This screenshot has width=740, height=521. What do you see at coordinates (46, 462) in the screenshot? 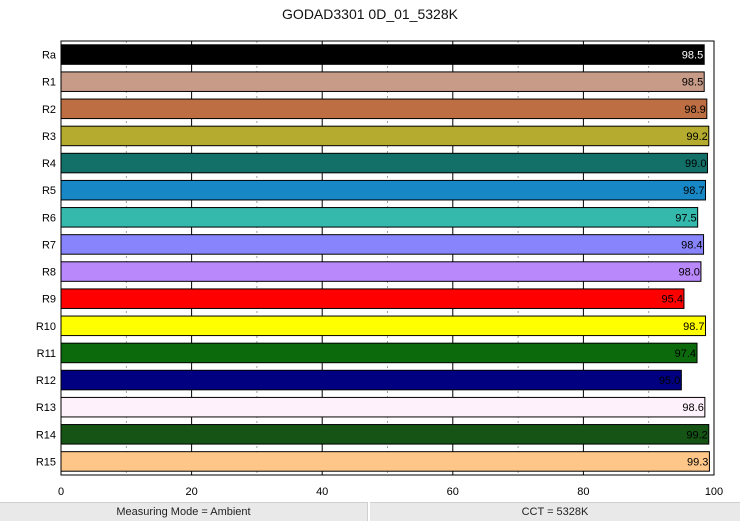
I see `category-label: R15` at bounding box center [46, 462].